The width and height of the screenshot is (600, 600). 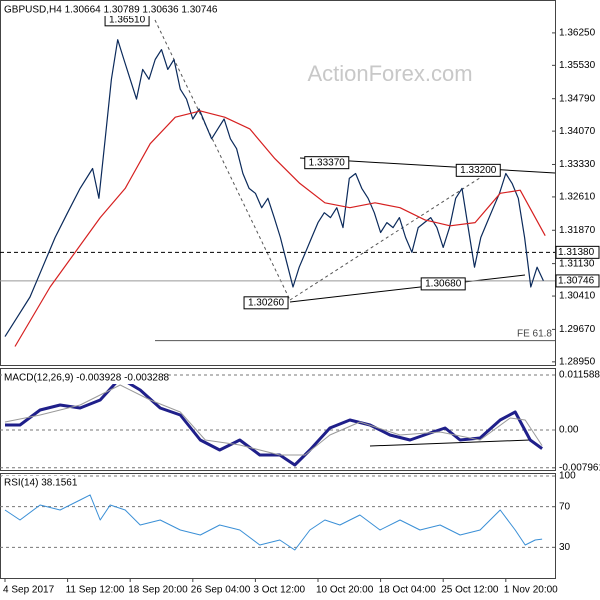 I want to click on y-tick-label: 30, so click(x=565, y=547).